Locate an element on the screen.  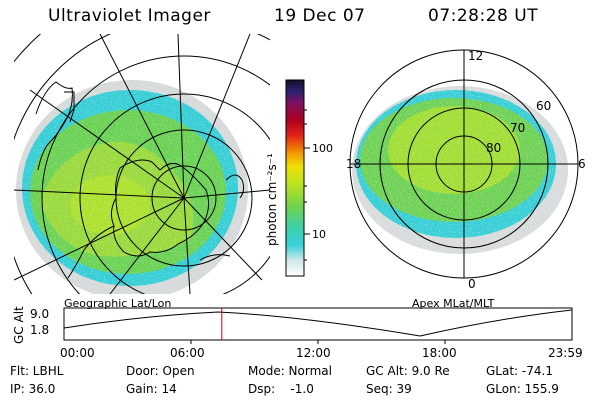
mode-readout: Mode: Normal is located at coordinates (290, 371).